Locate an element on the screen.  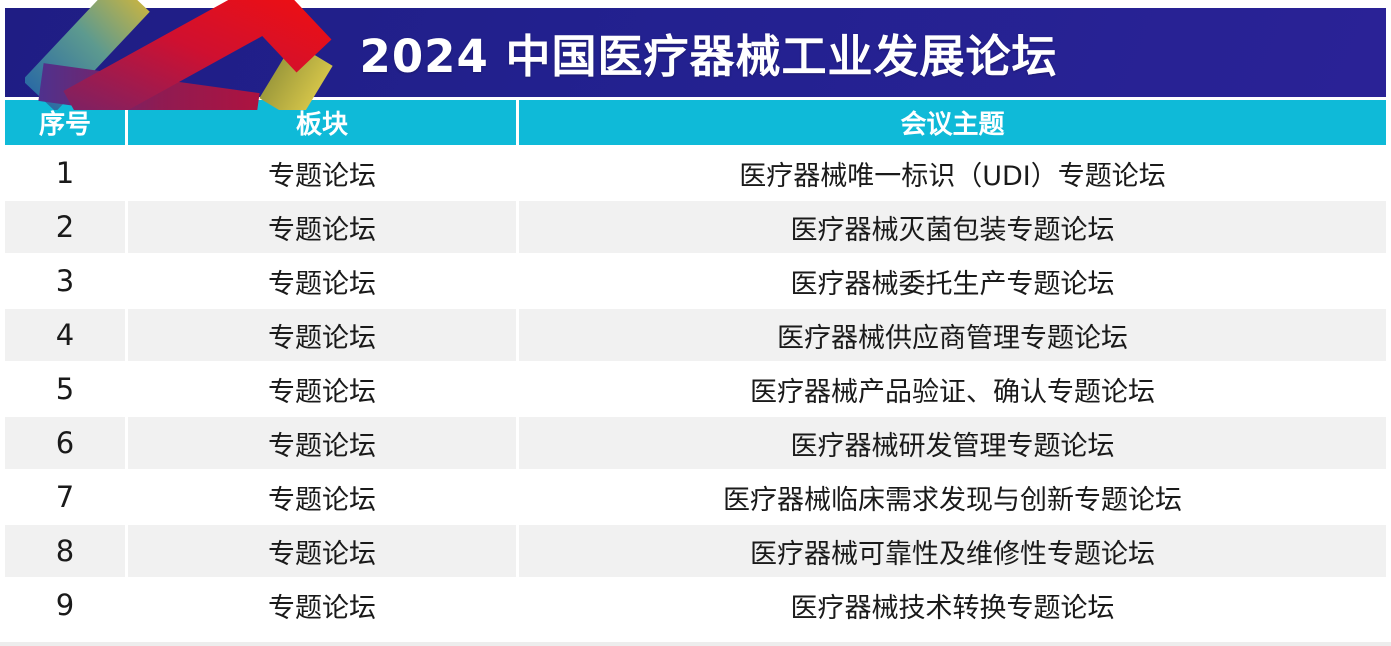
row-number-cell: 3 is located at coordinates (65, 281).